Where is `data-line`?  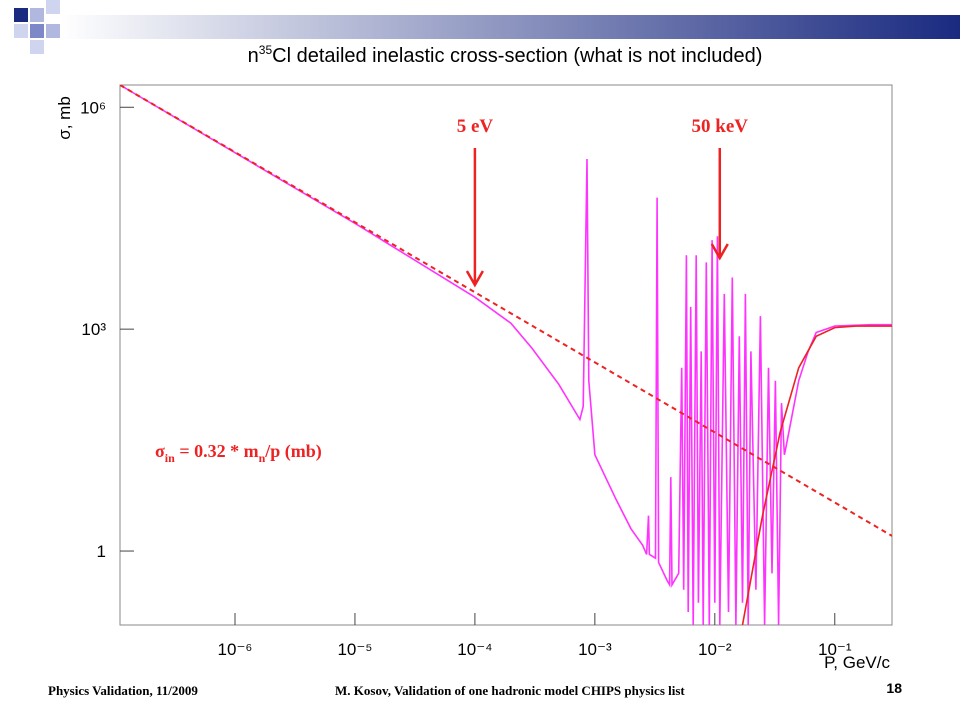
data-line is located at coordinates (816, 475).